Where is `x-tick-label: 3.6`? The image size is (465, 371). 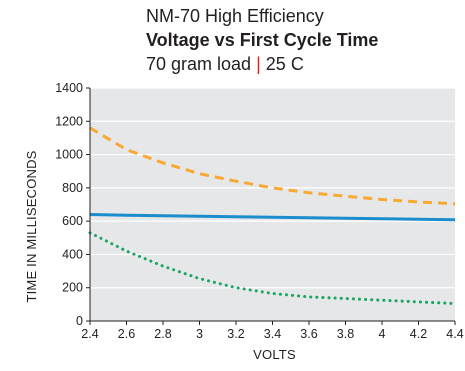 x-tick-label: 3.6 is located at coordinates (308, 334).